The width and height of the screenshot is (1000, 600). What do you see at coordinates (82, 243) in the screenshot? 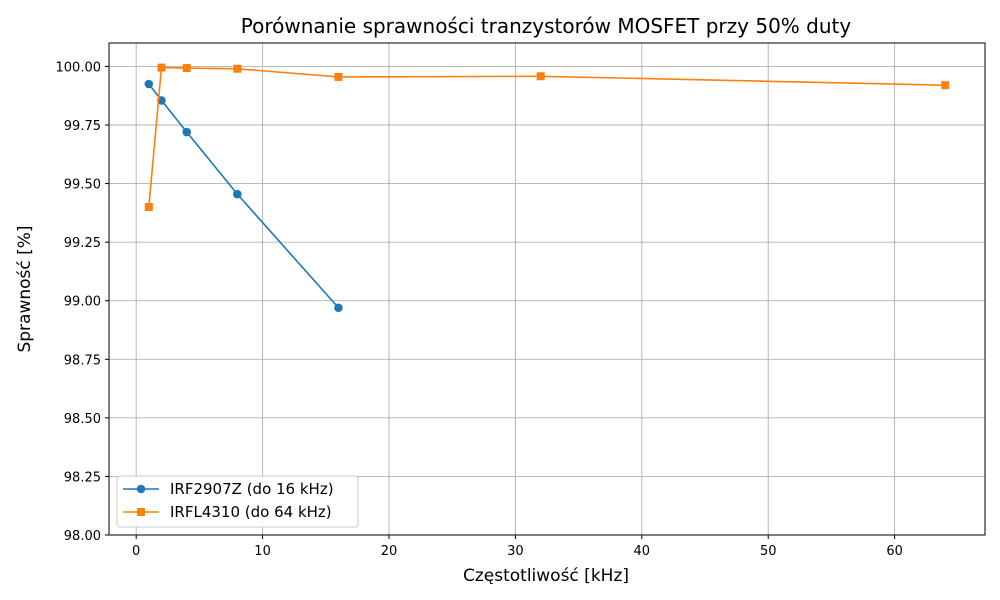
I see `y-tick-label: 99.25` at bounding box center [82, 243].